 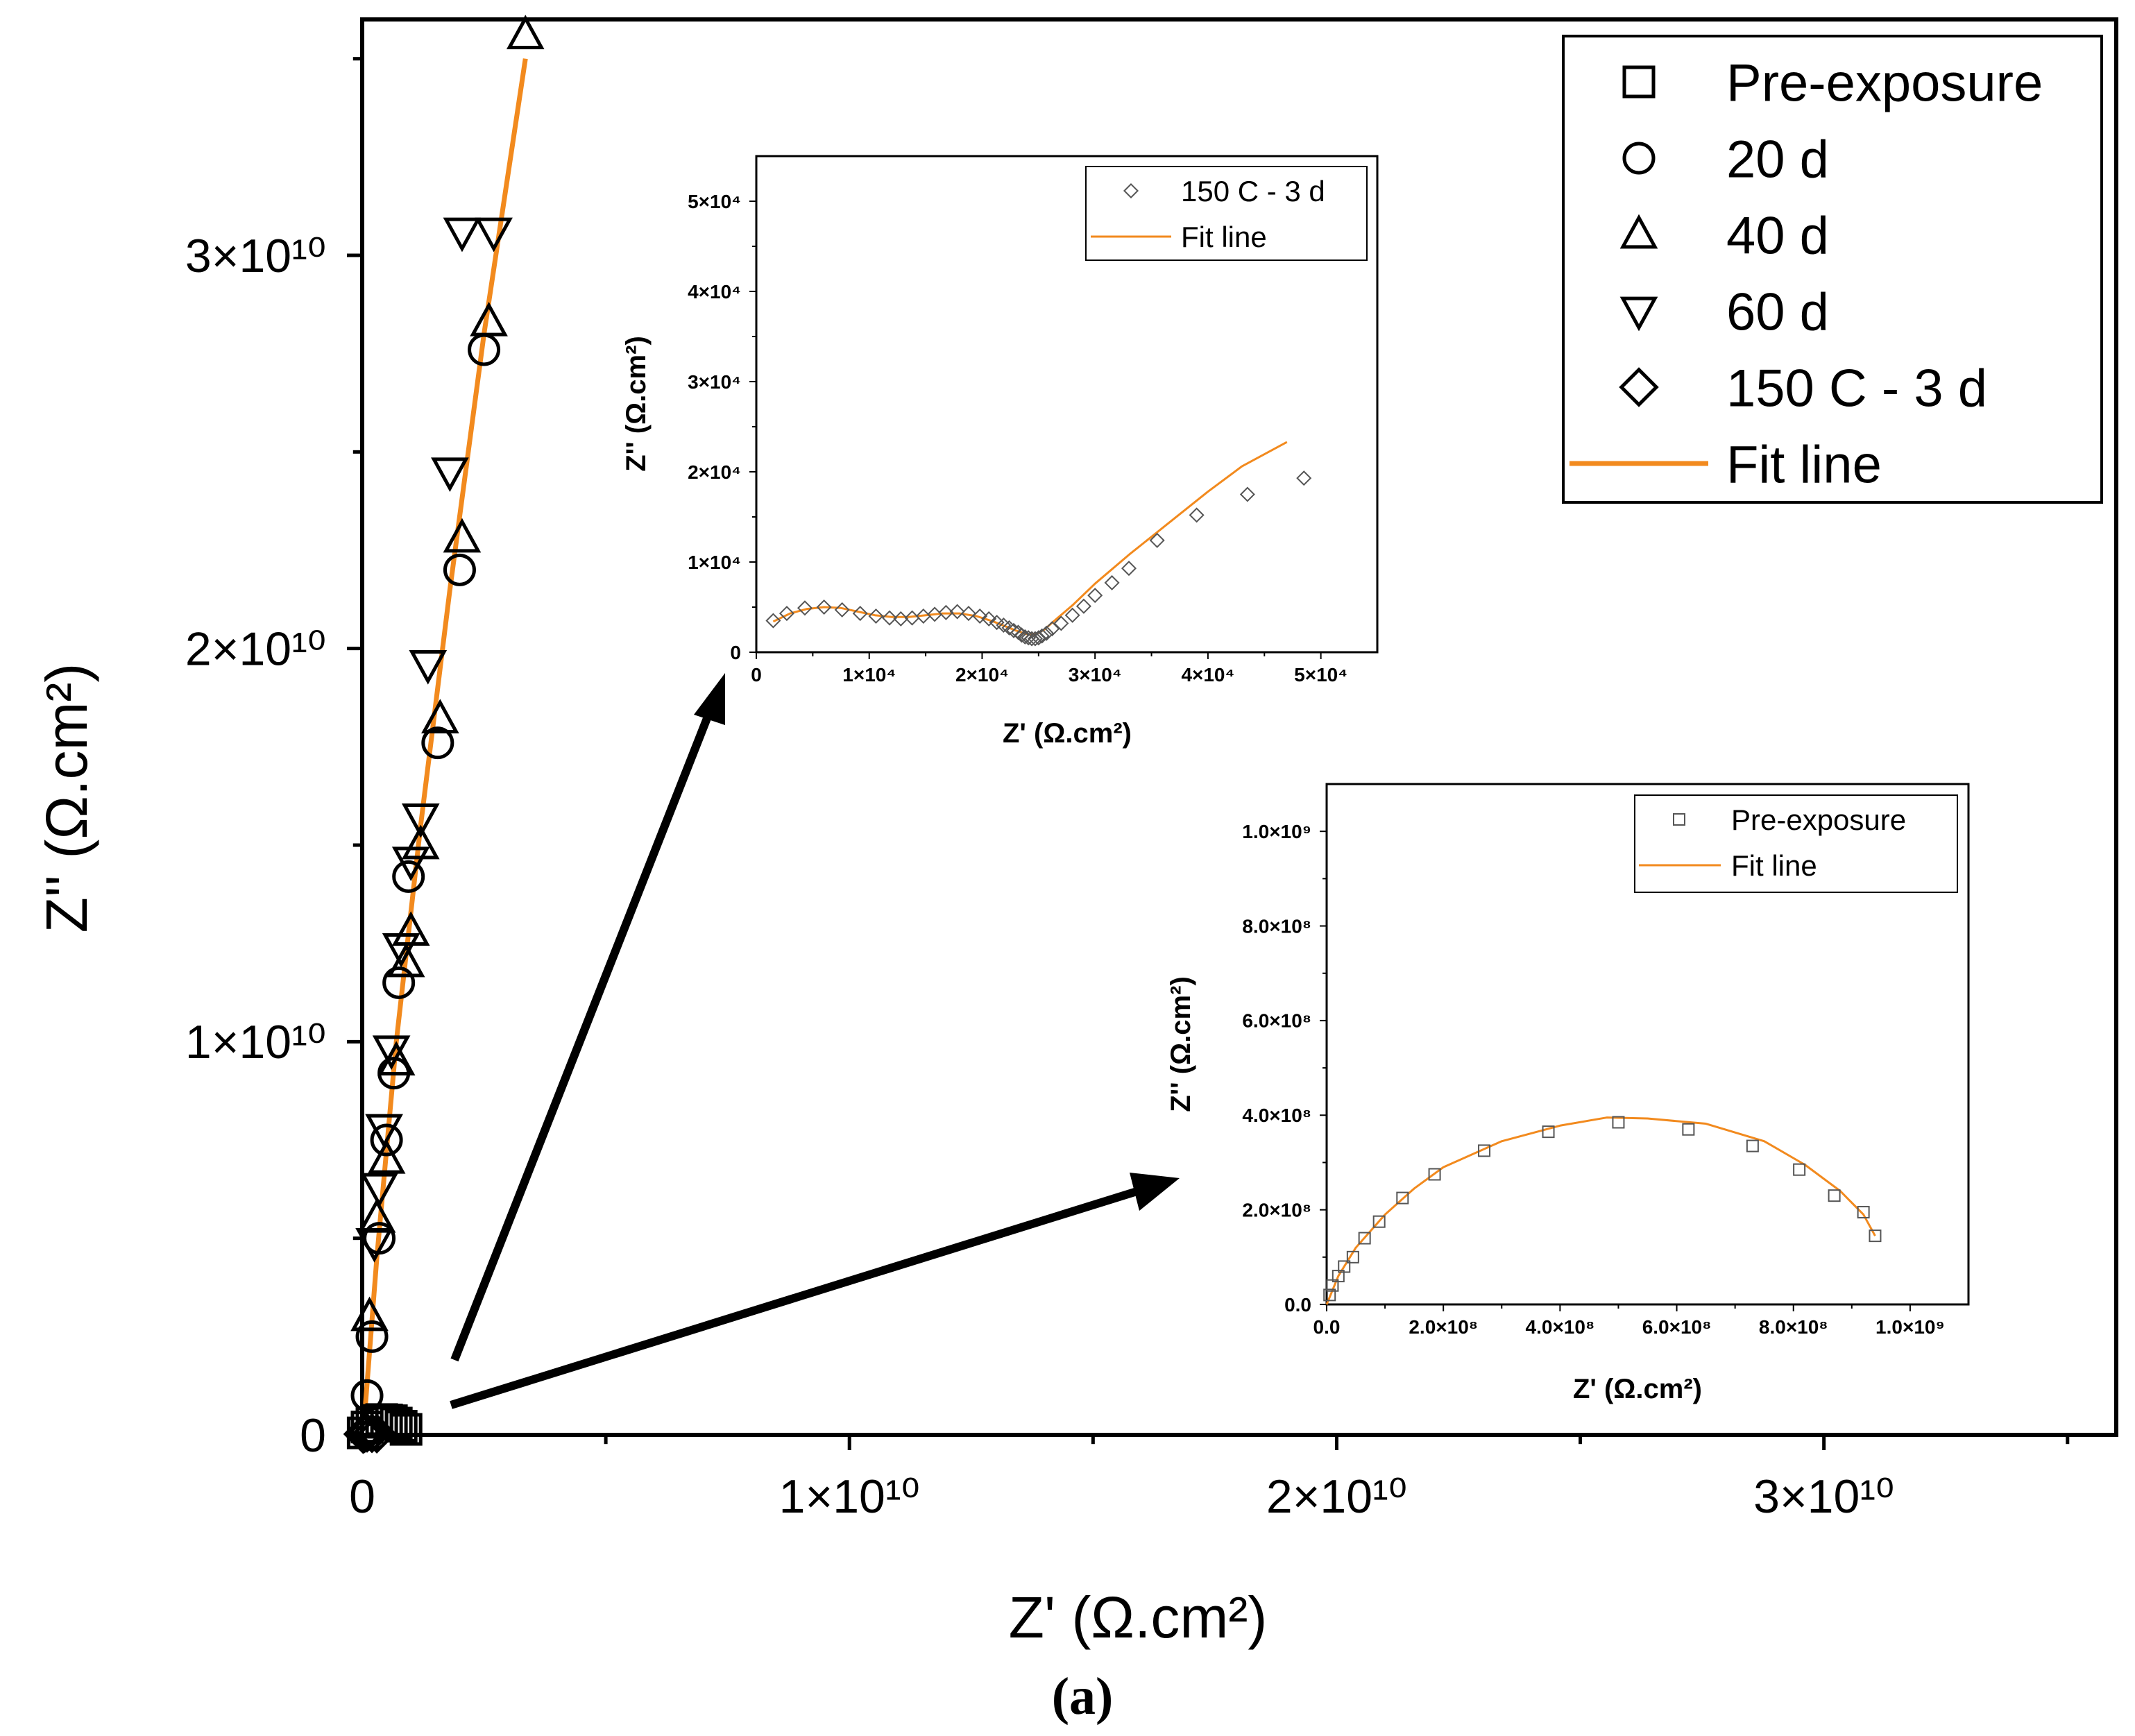 I want to click on inset2-legend-square-swatch, so click(x=1679, y=819).